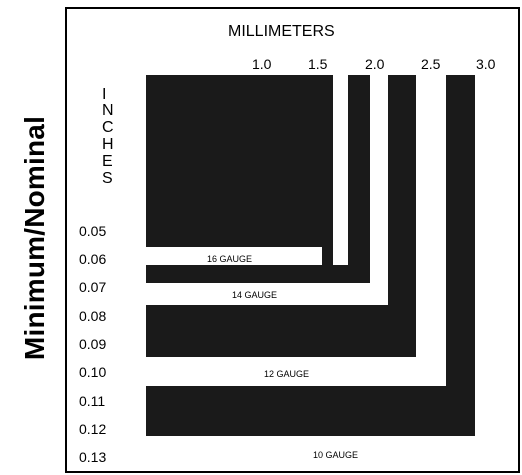 This screenshot has height=475, width=522. What do you see at coordinates (486, 64) in the screenshot?
I see `mm-tick-3-0: 3.0` at bounding box center [486, 64].